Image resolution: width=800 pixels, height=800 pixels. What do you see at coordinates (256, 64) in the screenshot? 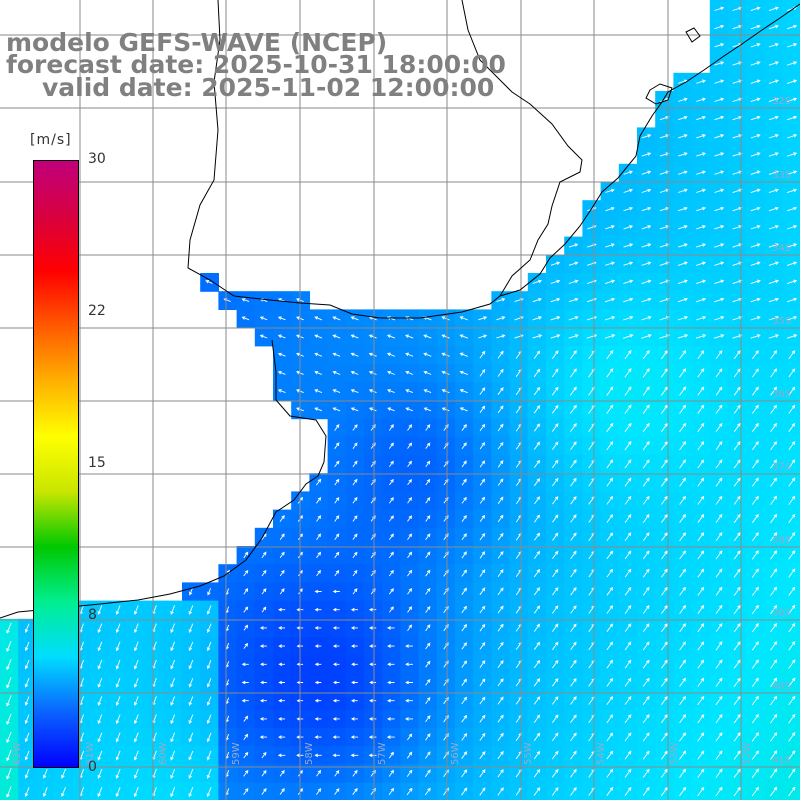
I see `forecast-date: forecast date: 2025-10-31 18:00:00` at bounding box center [256, 64].